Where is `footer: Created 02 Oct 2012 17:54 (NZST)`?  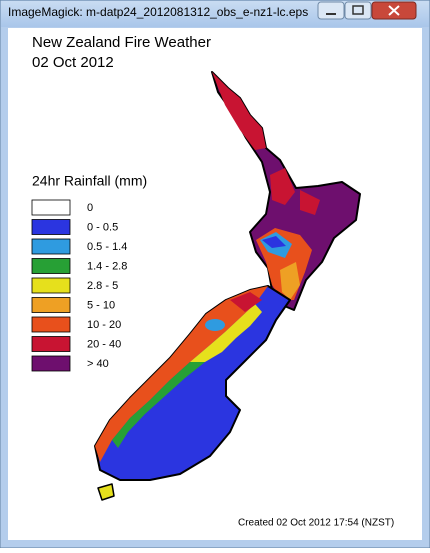 footer: Created 02 Oct 2012 17:54 (NZST) is located at coordinates (316, 523).